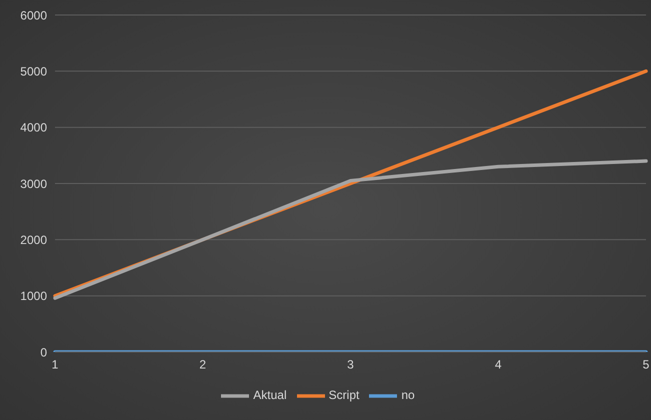 The image size is (651, 420). I want to click on x-tick-label: 1, so click(55, 365).